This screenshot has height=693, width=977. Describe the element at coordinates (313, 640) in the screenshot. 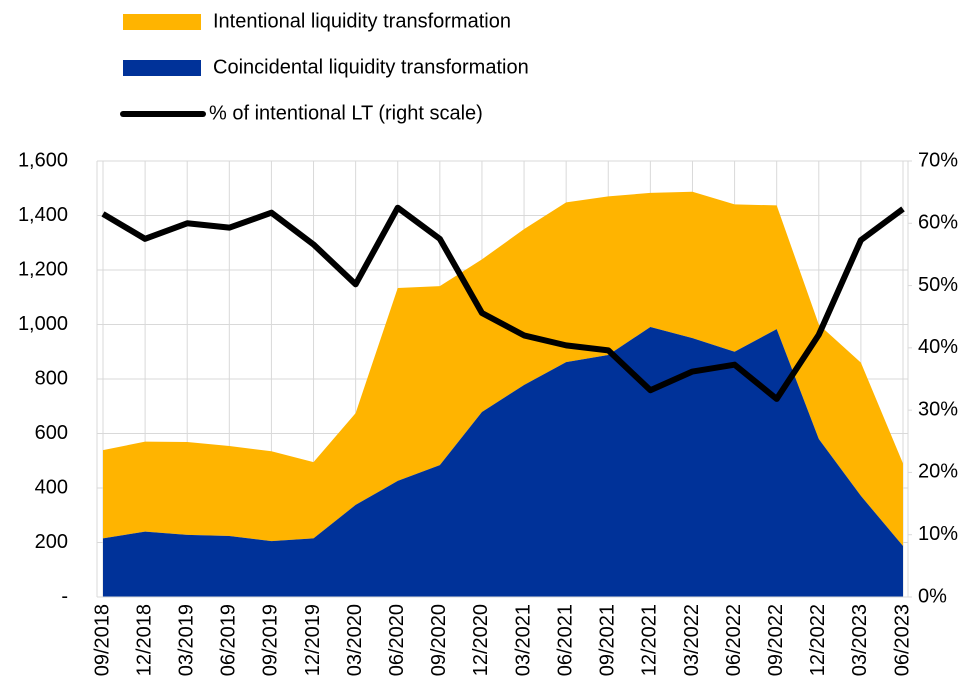

I see `x-tick-label: 12/2019` at that location.